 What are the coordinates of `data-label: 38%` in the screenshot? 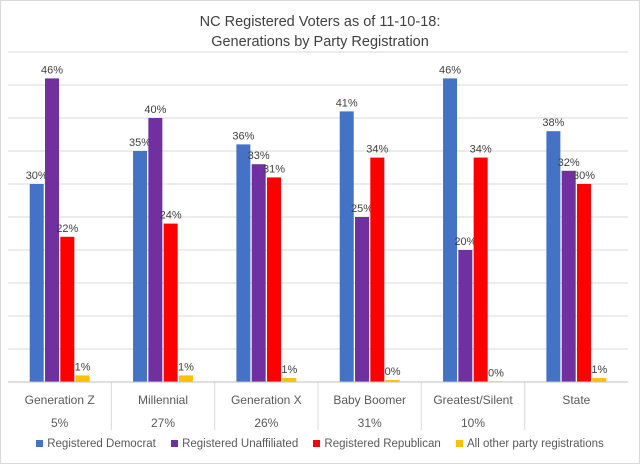 It's located at (553, 123).